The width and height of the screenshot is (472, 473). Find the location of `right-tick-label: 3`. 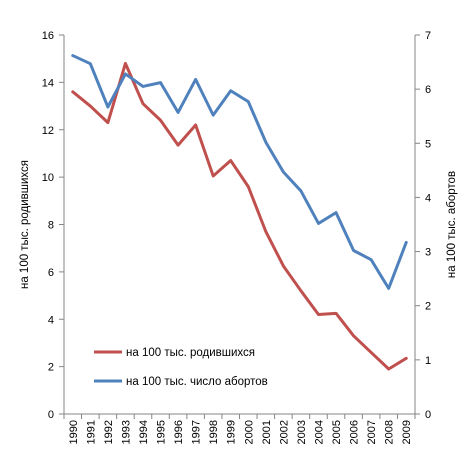

right-tick-label: 3 is located at coordinates (428, 253).